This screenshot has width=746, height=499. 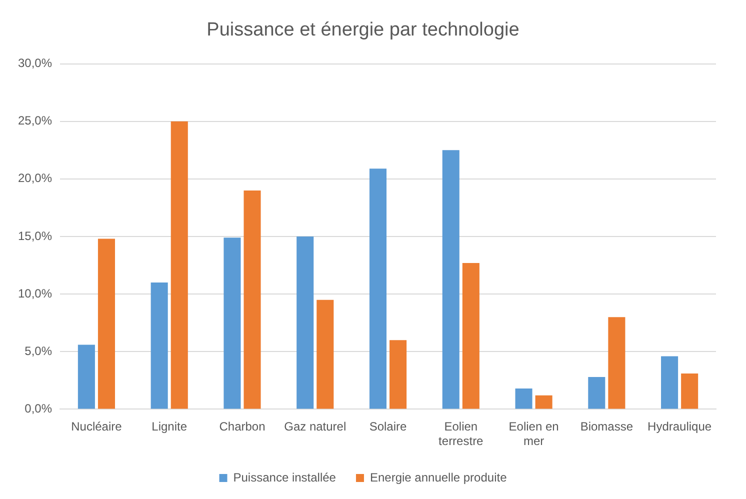 I want to click on y-tick-label: 25,0%, so click(x=35, y=121).